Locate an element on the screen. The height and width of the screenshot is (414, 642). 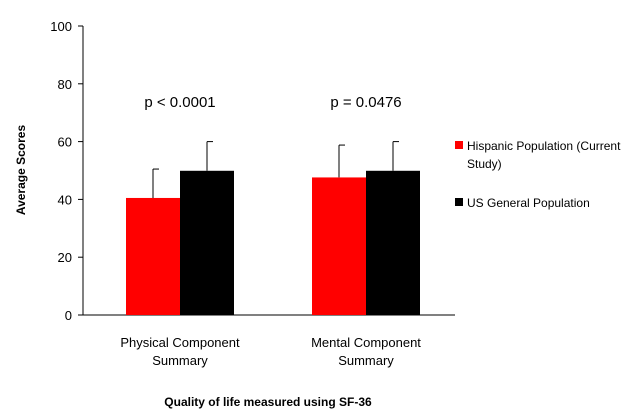
y-tick-label: 40 is located at coordinates (65, 199).